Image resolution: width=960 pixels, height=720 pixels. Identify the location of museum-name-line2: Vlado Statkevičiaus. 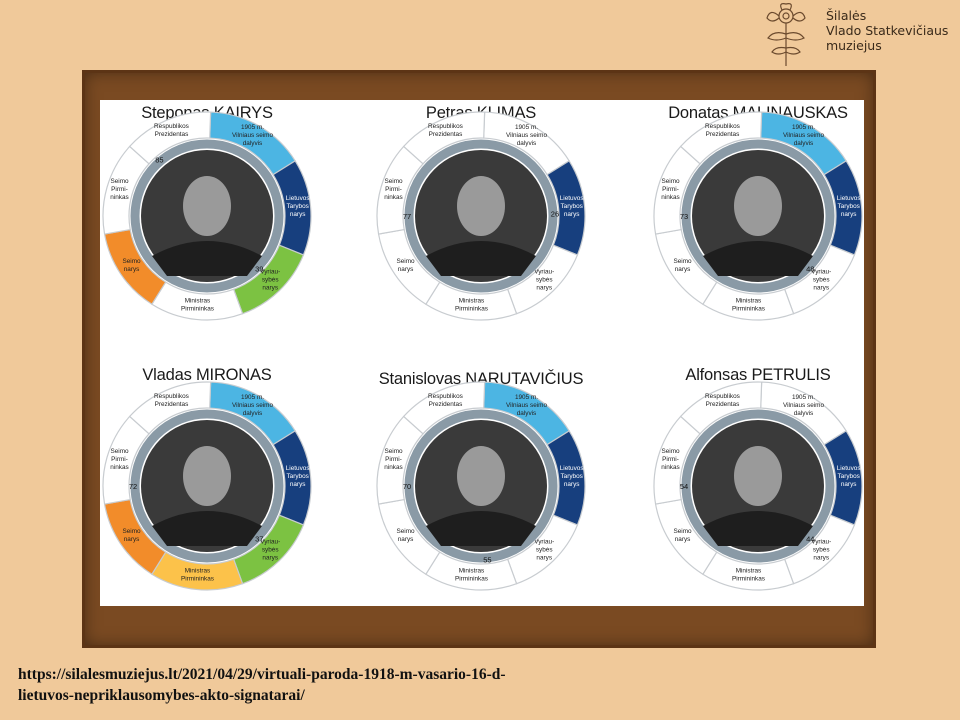
(887, 30).